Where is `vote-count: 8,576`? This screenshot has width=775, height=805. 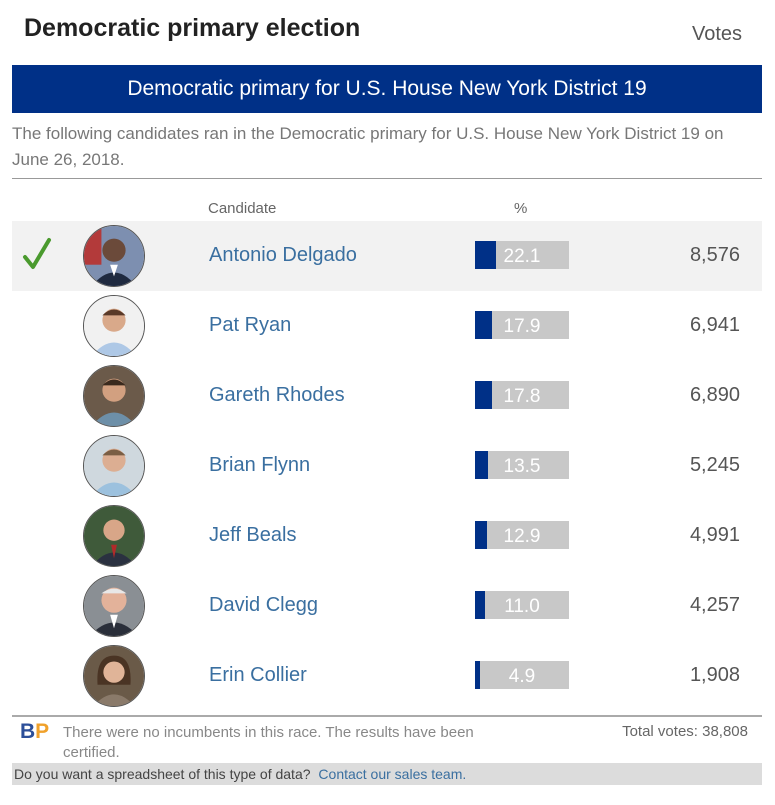 vote-count: 8,576 is located at coordinates (714, 255).